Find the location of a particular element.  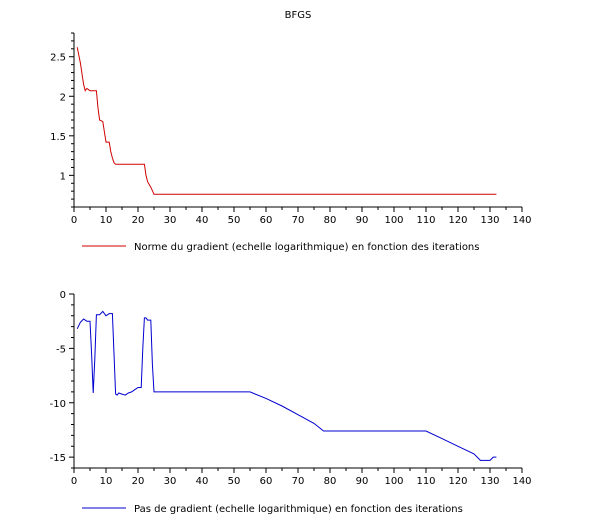

y-tick-label: 2 is located at coordinates (63, 97).